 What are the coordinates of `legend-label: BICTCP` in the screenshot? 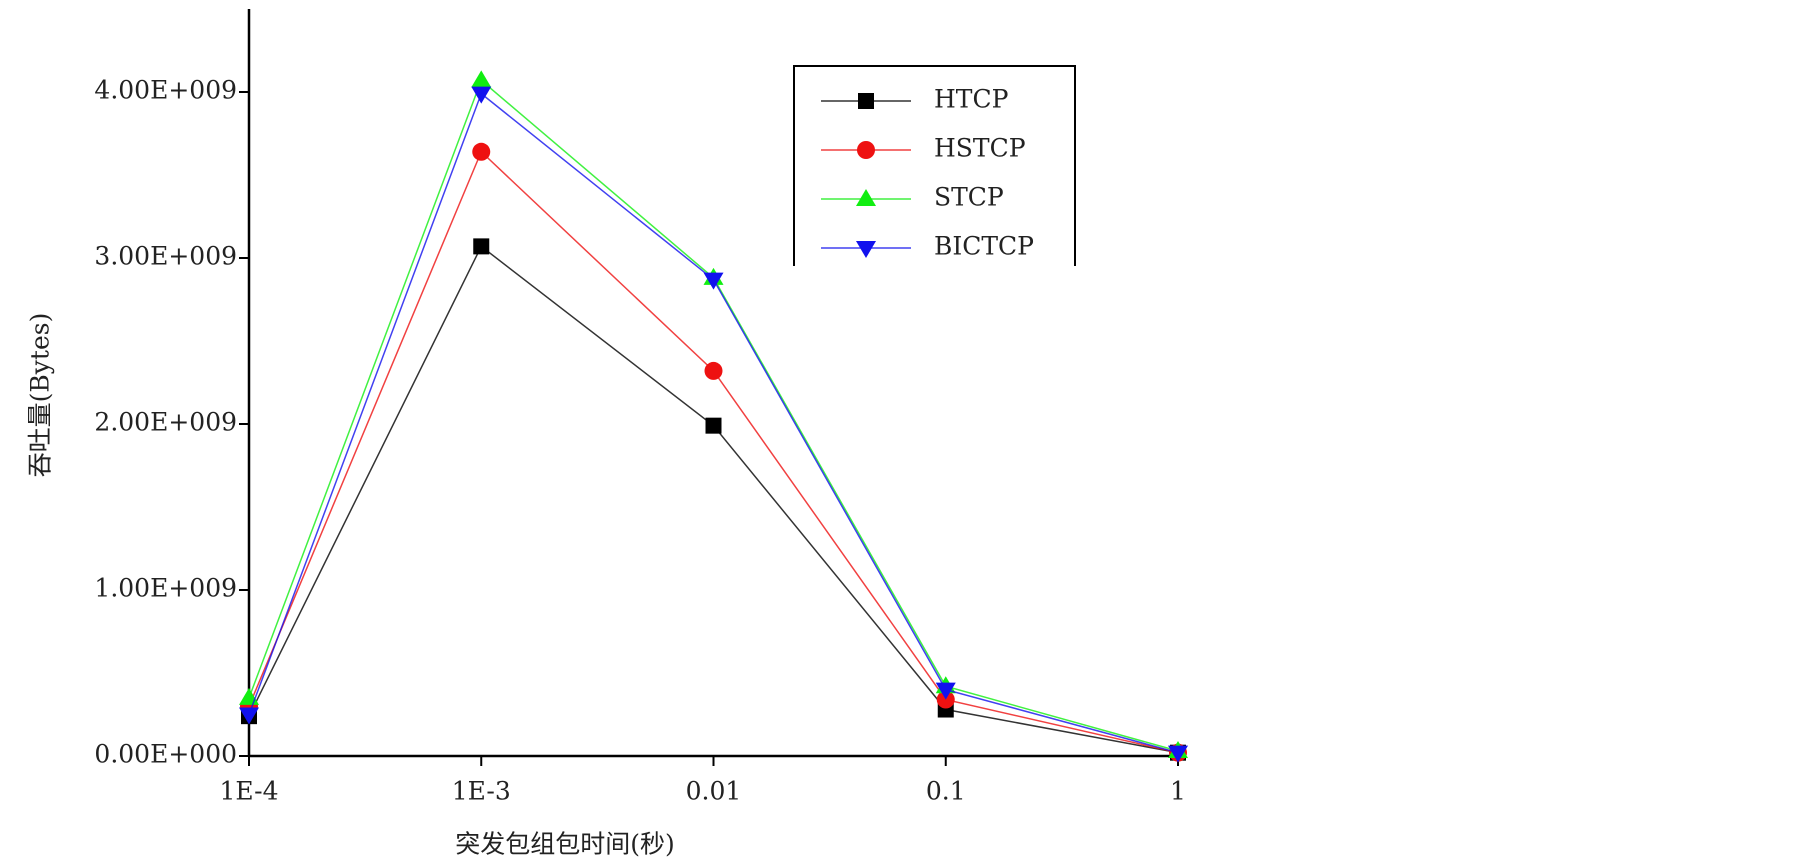 It's located at (984, 246).